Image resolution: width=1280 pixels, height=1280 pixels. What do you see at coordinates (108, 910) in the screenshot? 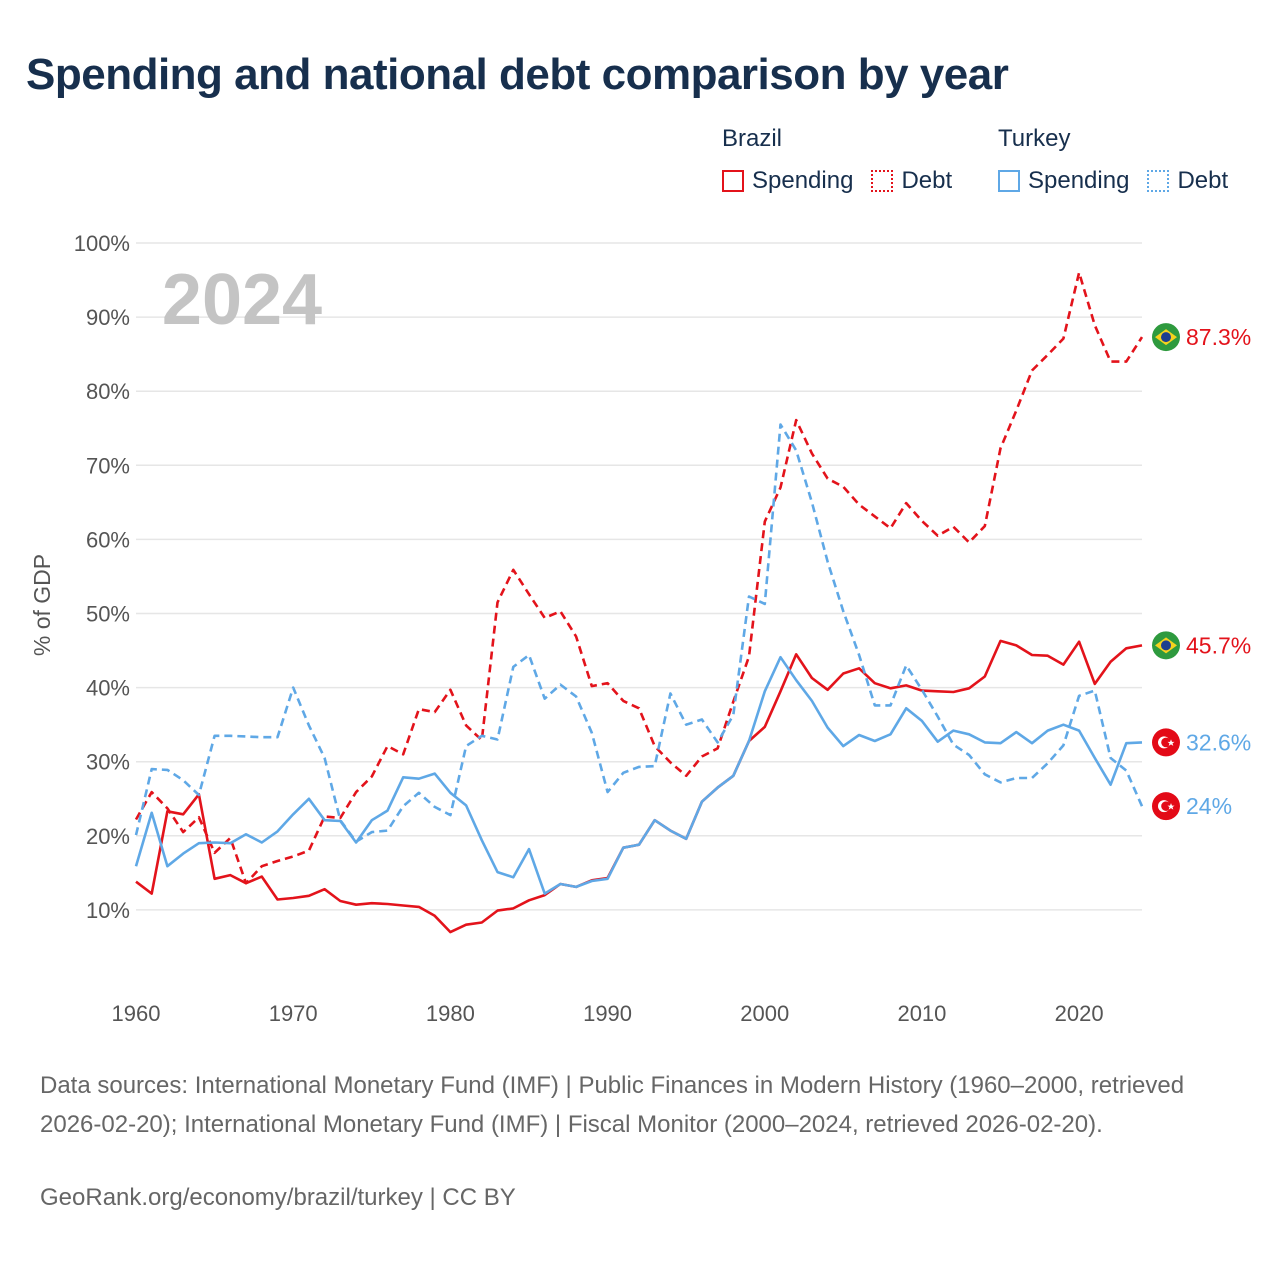
I see `y-tick-label: 10%` at bounding box center [108, 910].